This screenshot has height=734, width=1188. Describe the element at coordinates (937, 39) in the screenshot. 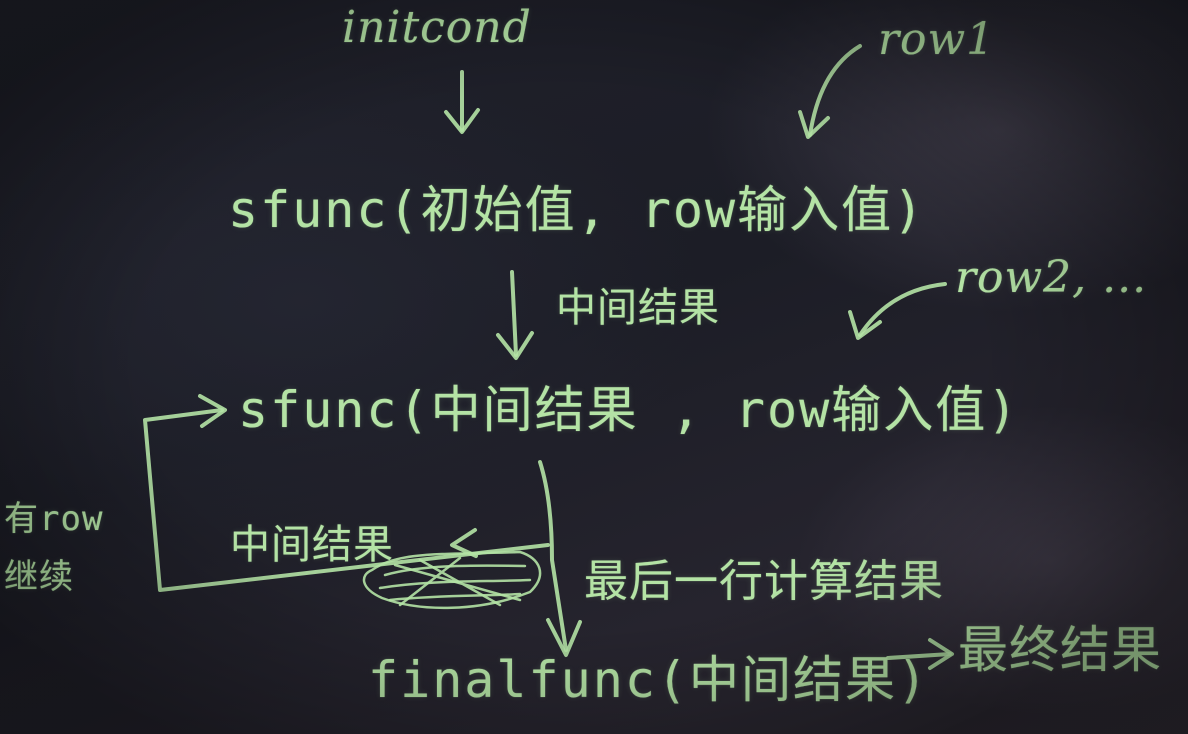

I see `label-row1: row1` at that location.